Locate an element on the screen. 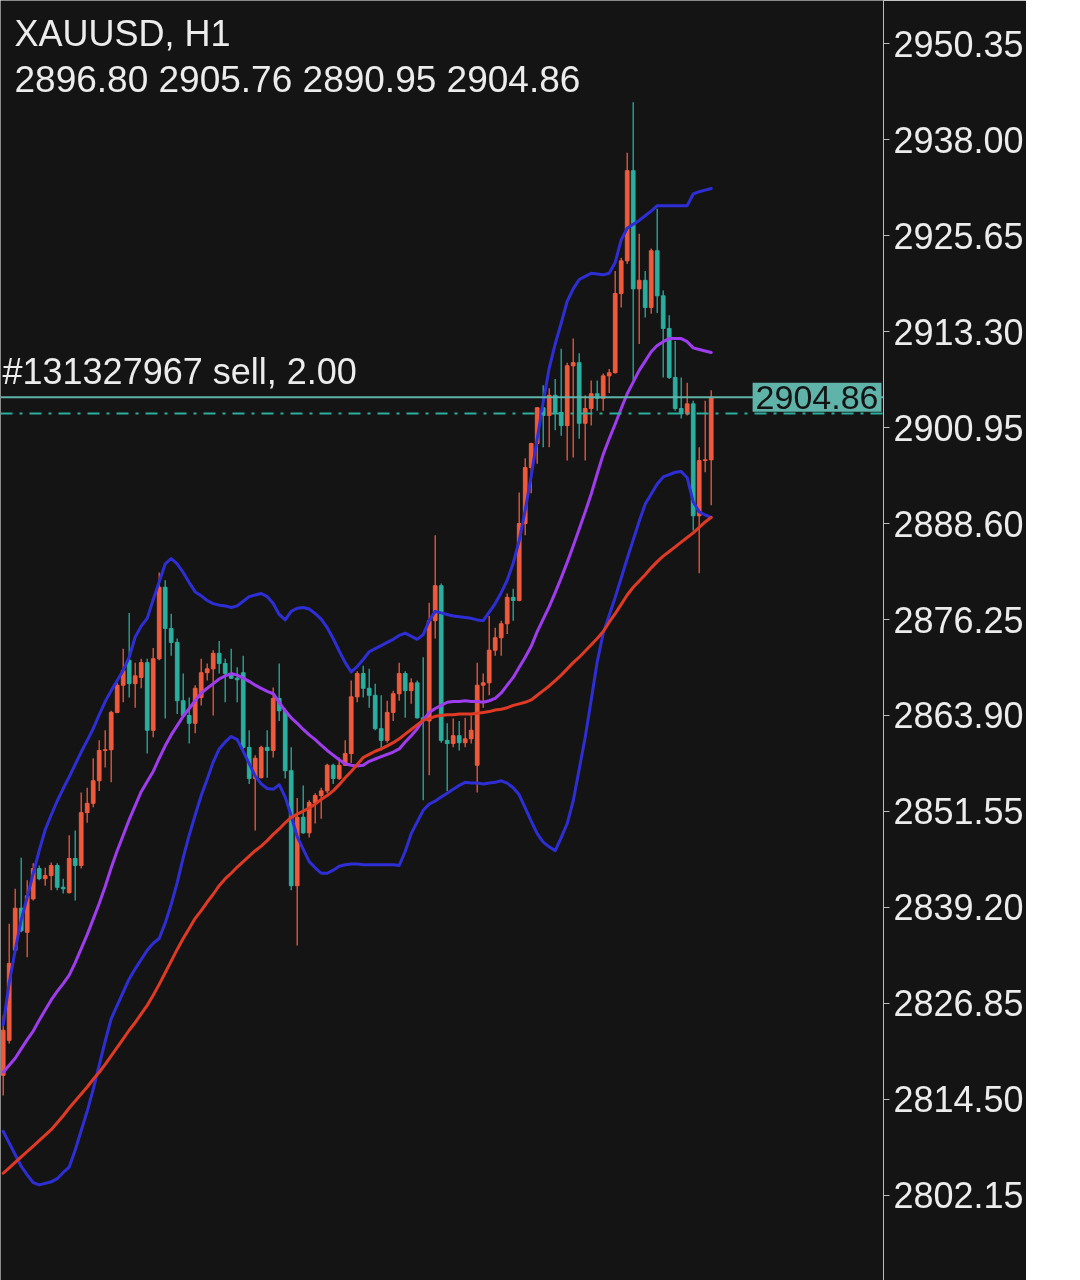 The image size is (1080, 1280). y-tick-label: 2814.50 is located at coordinates (958, 1100).